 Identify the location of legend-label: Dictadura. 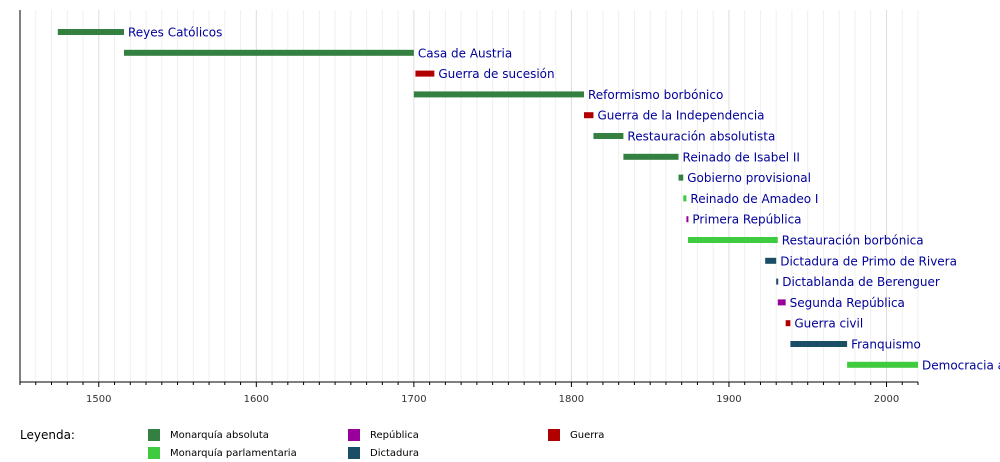
(394, 453).